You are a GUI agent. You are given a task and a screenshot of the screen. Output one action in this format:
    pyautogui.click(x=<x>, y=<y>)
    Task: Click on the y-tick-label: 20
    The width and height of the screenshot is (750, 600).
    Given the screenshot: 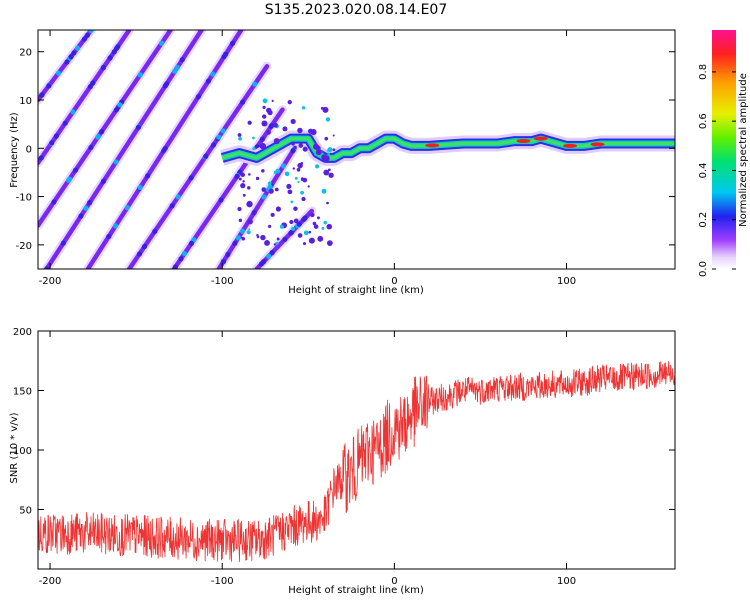 What is the action you would take?
    pyautogui.click(x=25, y=53)
    